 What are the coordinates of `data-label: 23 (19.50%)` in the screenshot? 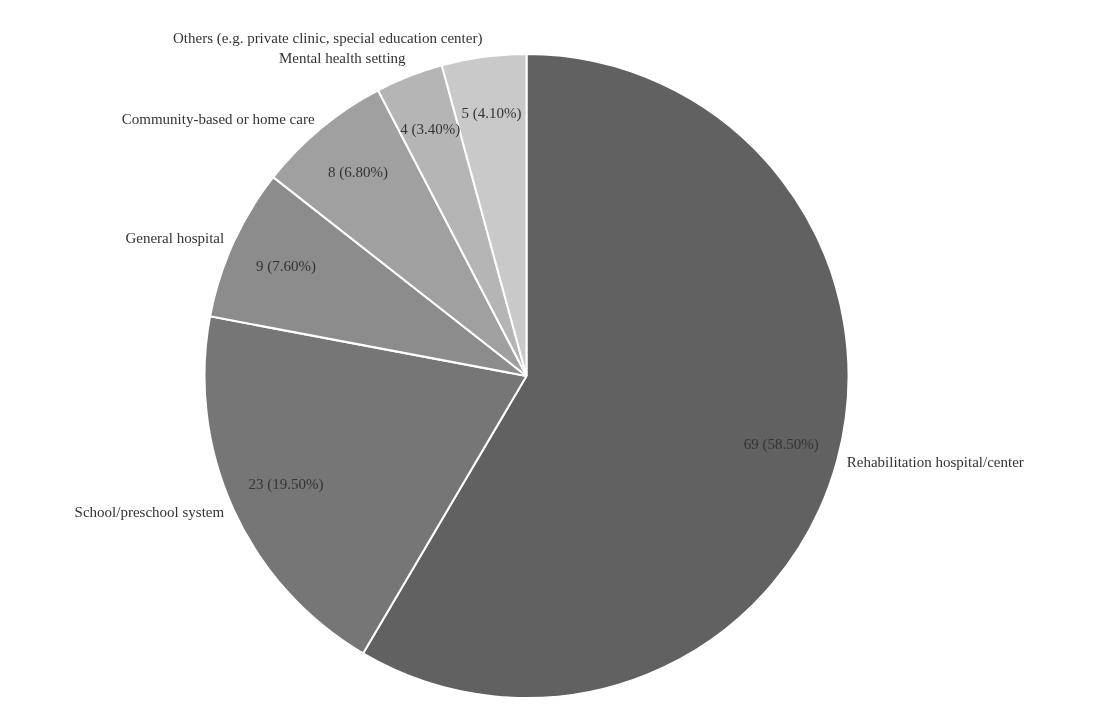 It's located at (286, 485).